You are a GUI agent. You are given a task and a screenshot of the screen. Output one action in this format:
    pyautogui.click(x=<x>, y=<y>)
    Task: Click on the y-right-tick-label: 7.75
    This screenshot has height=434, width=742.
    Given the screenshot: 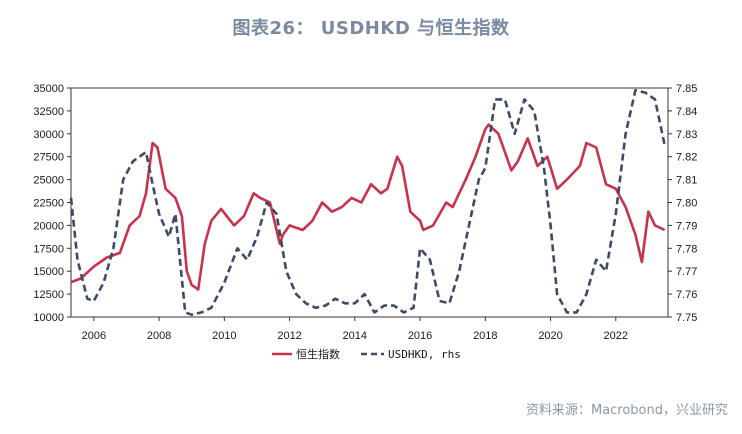 What is the action you would take?
    pyautogui.click(x=686, y=318)
    